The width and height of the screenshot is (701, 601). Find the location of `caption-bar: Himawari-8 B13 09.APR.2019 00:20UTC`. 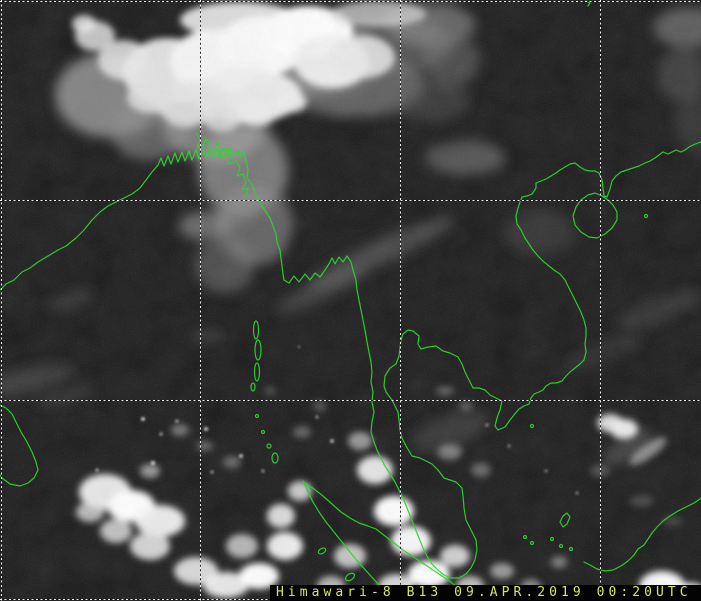

caption-bar: Himawari-8 B13 09.APR.2019 00:20UTC is located at coordinates (485, 593).